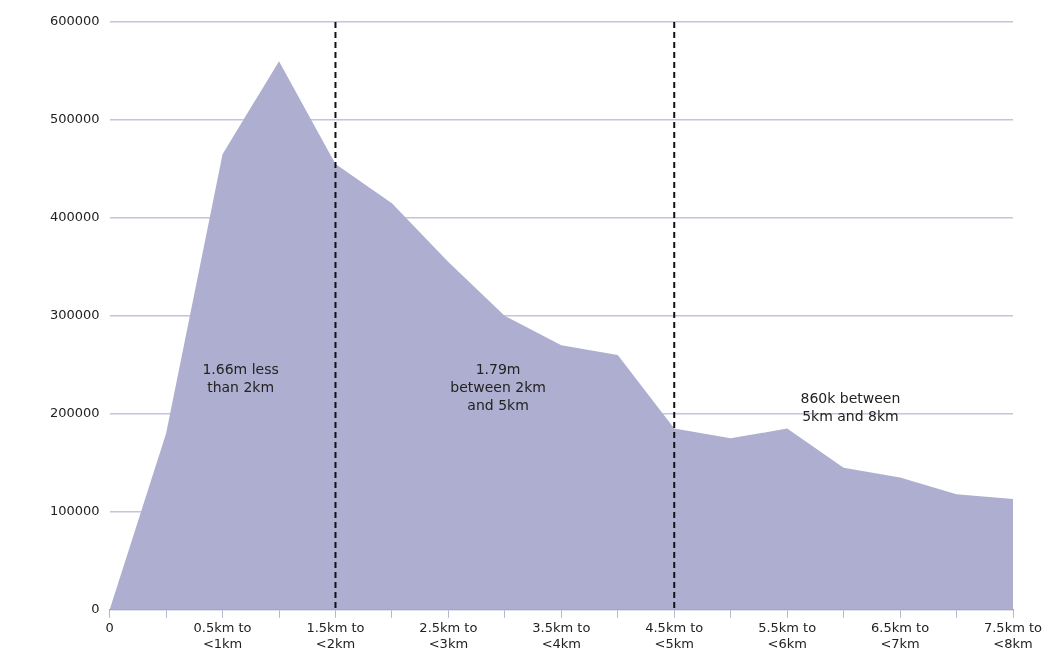 This screenshot has width=1061, height=663. Describe the element at coordinates (74, 413) in the screenshot. I see `y-tick-label: 200000` at that location.